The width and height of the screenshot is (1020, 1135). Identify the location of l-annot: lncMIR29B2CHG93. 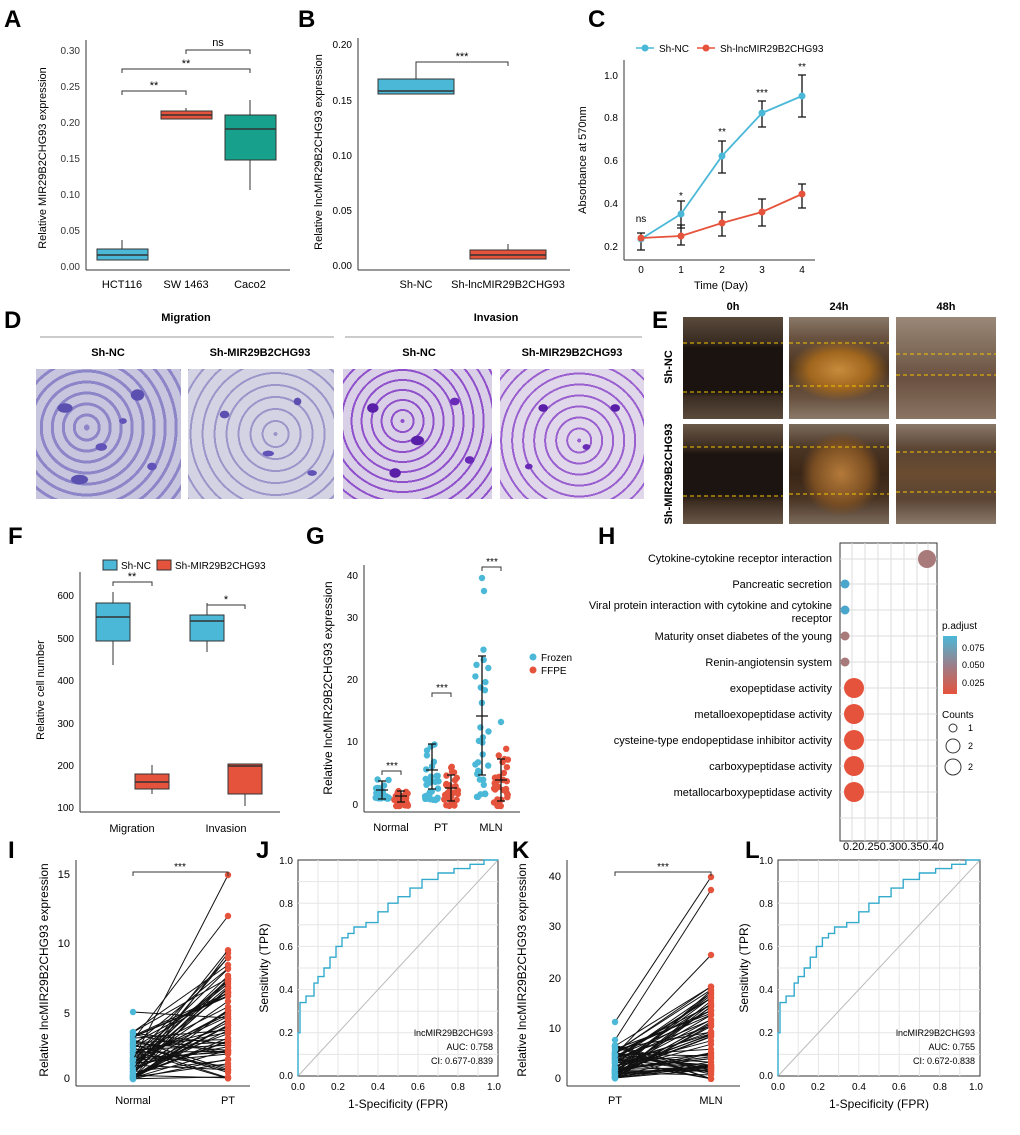
(935, 1033).